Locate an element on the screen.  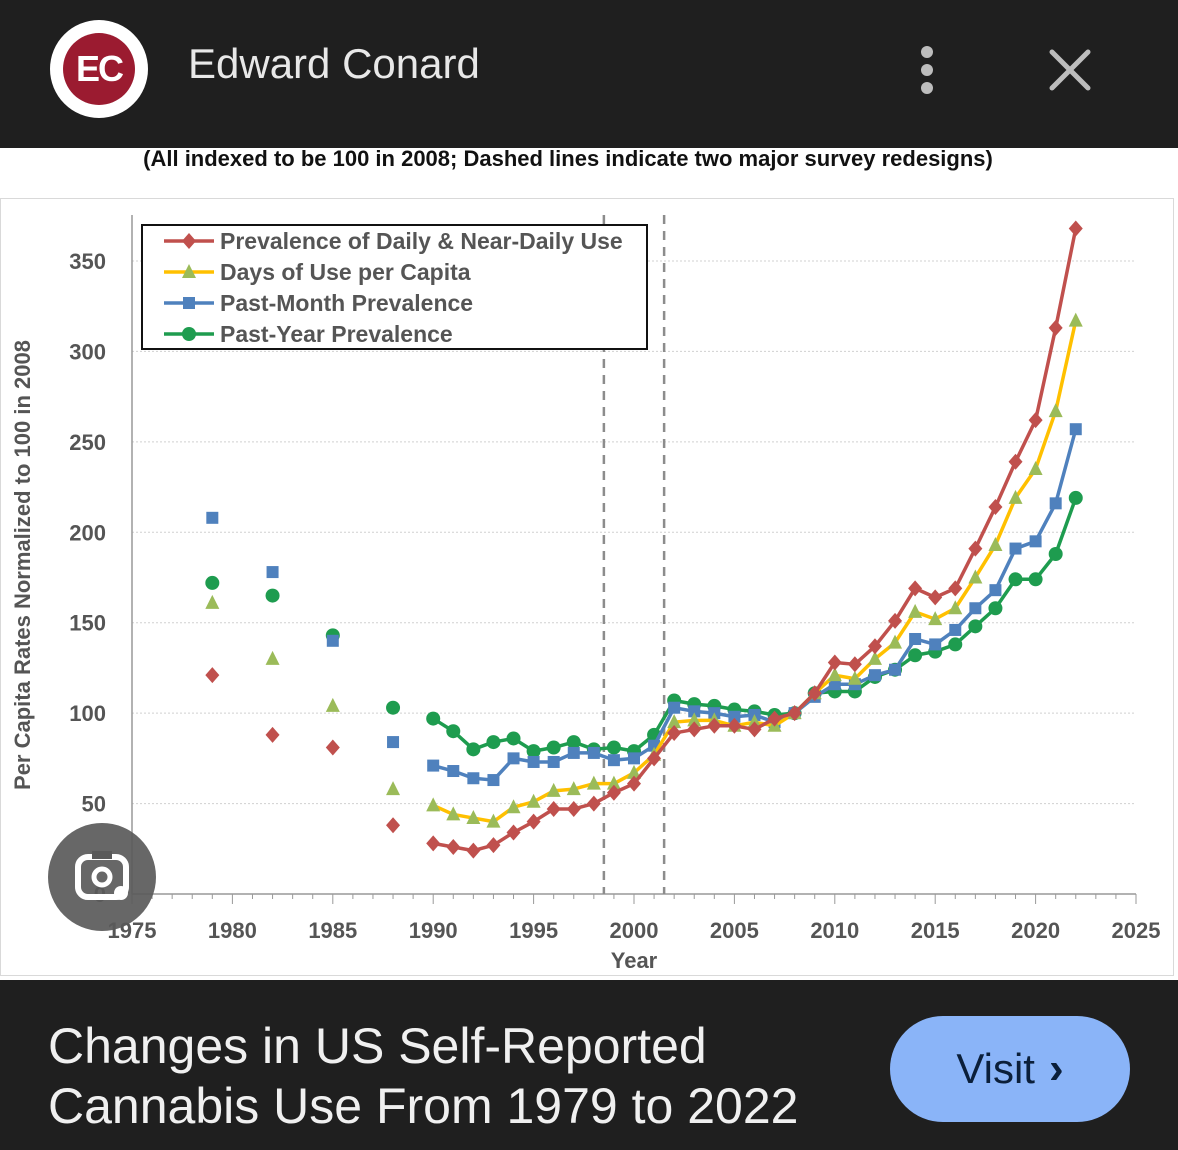
x-tick-label: 2005 is located at coordinates (734, 930).